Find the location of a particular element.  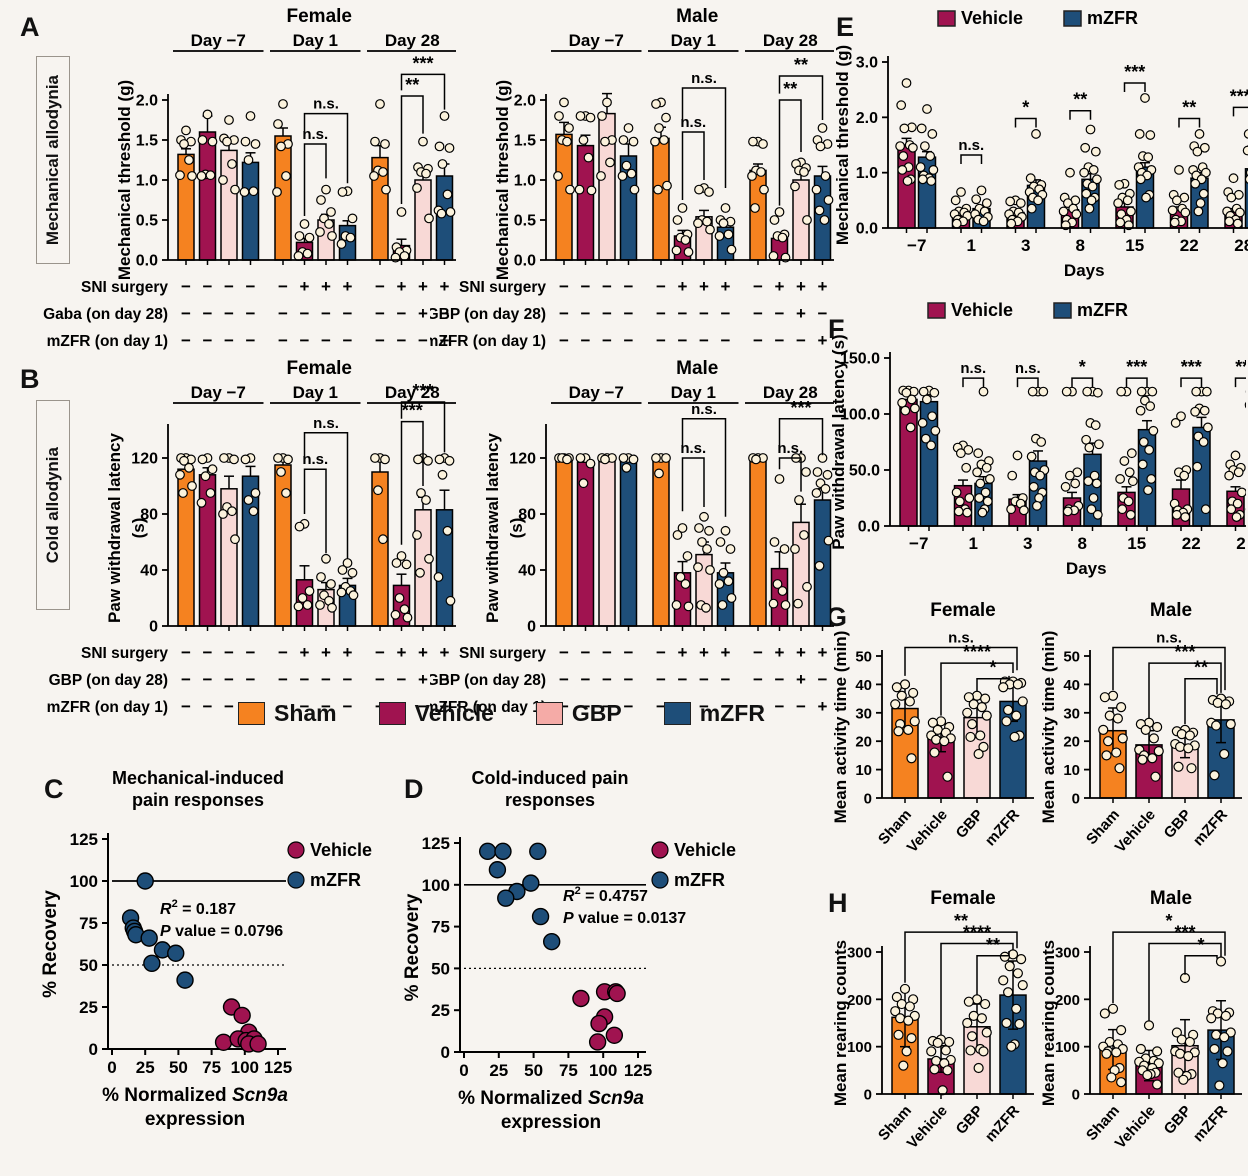

legend-item-vehicle: Vehicle is located at coordinates (436, 713).